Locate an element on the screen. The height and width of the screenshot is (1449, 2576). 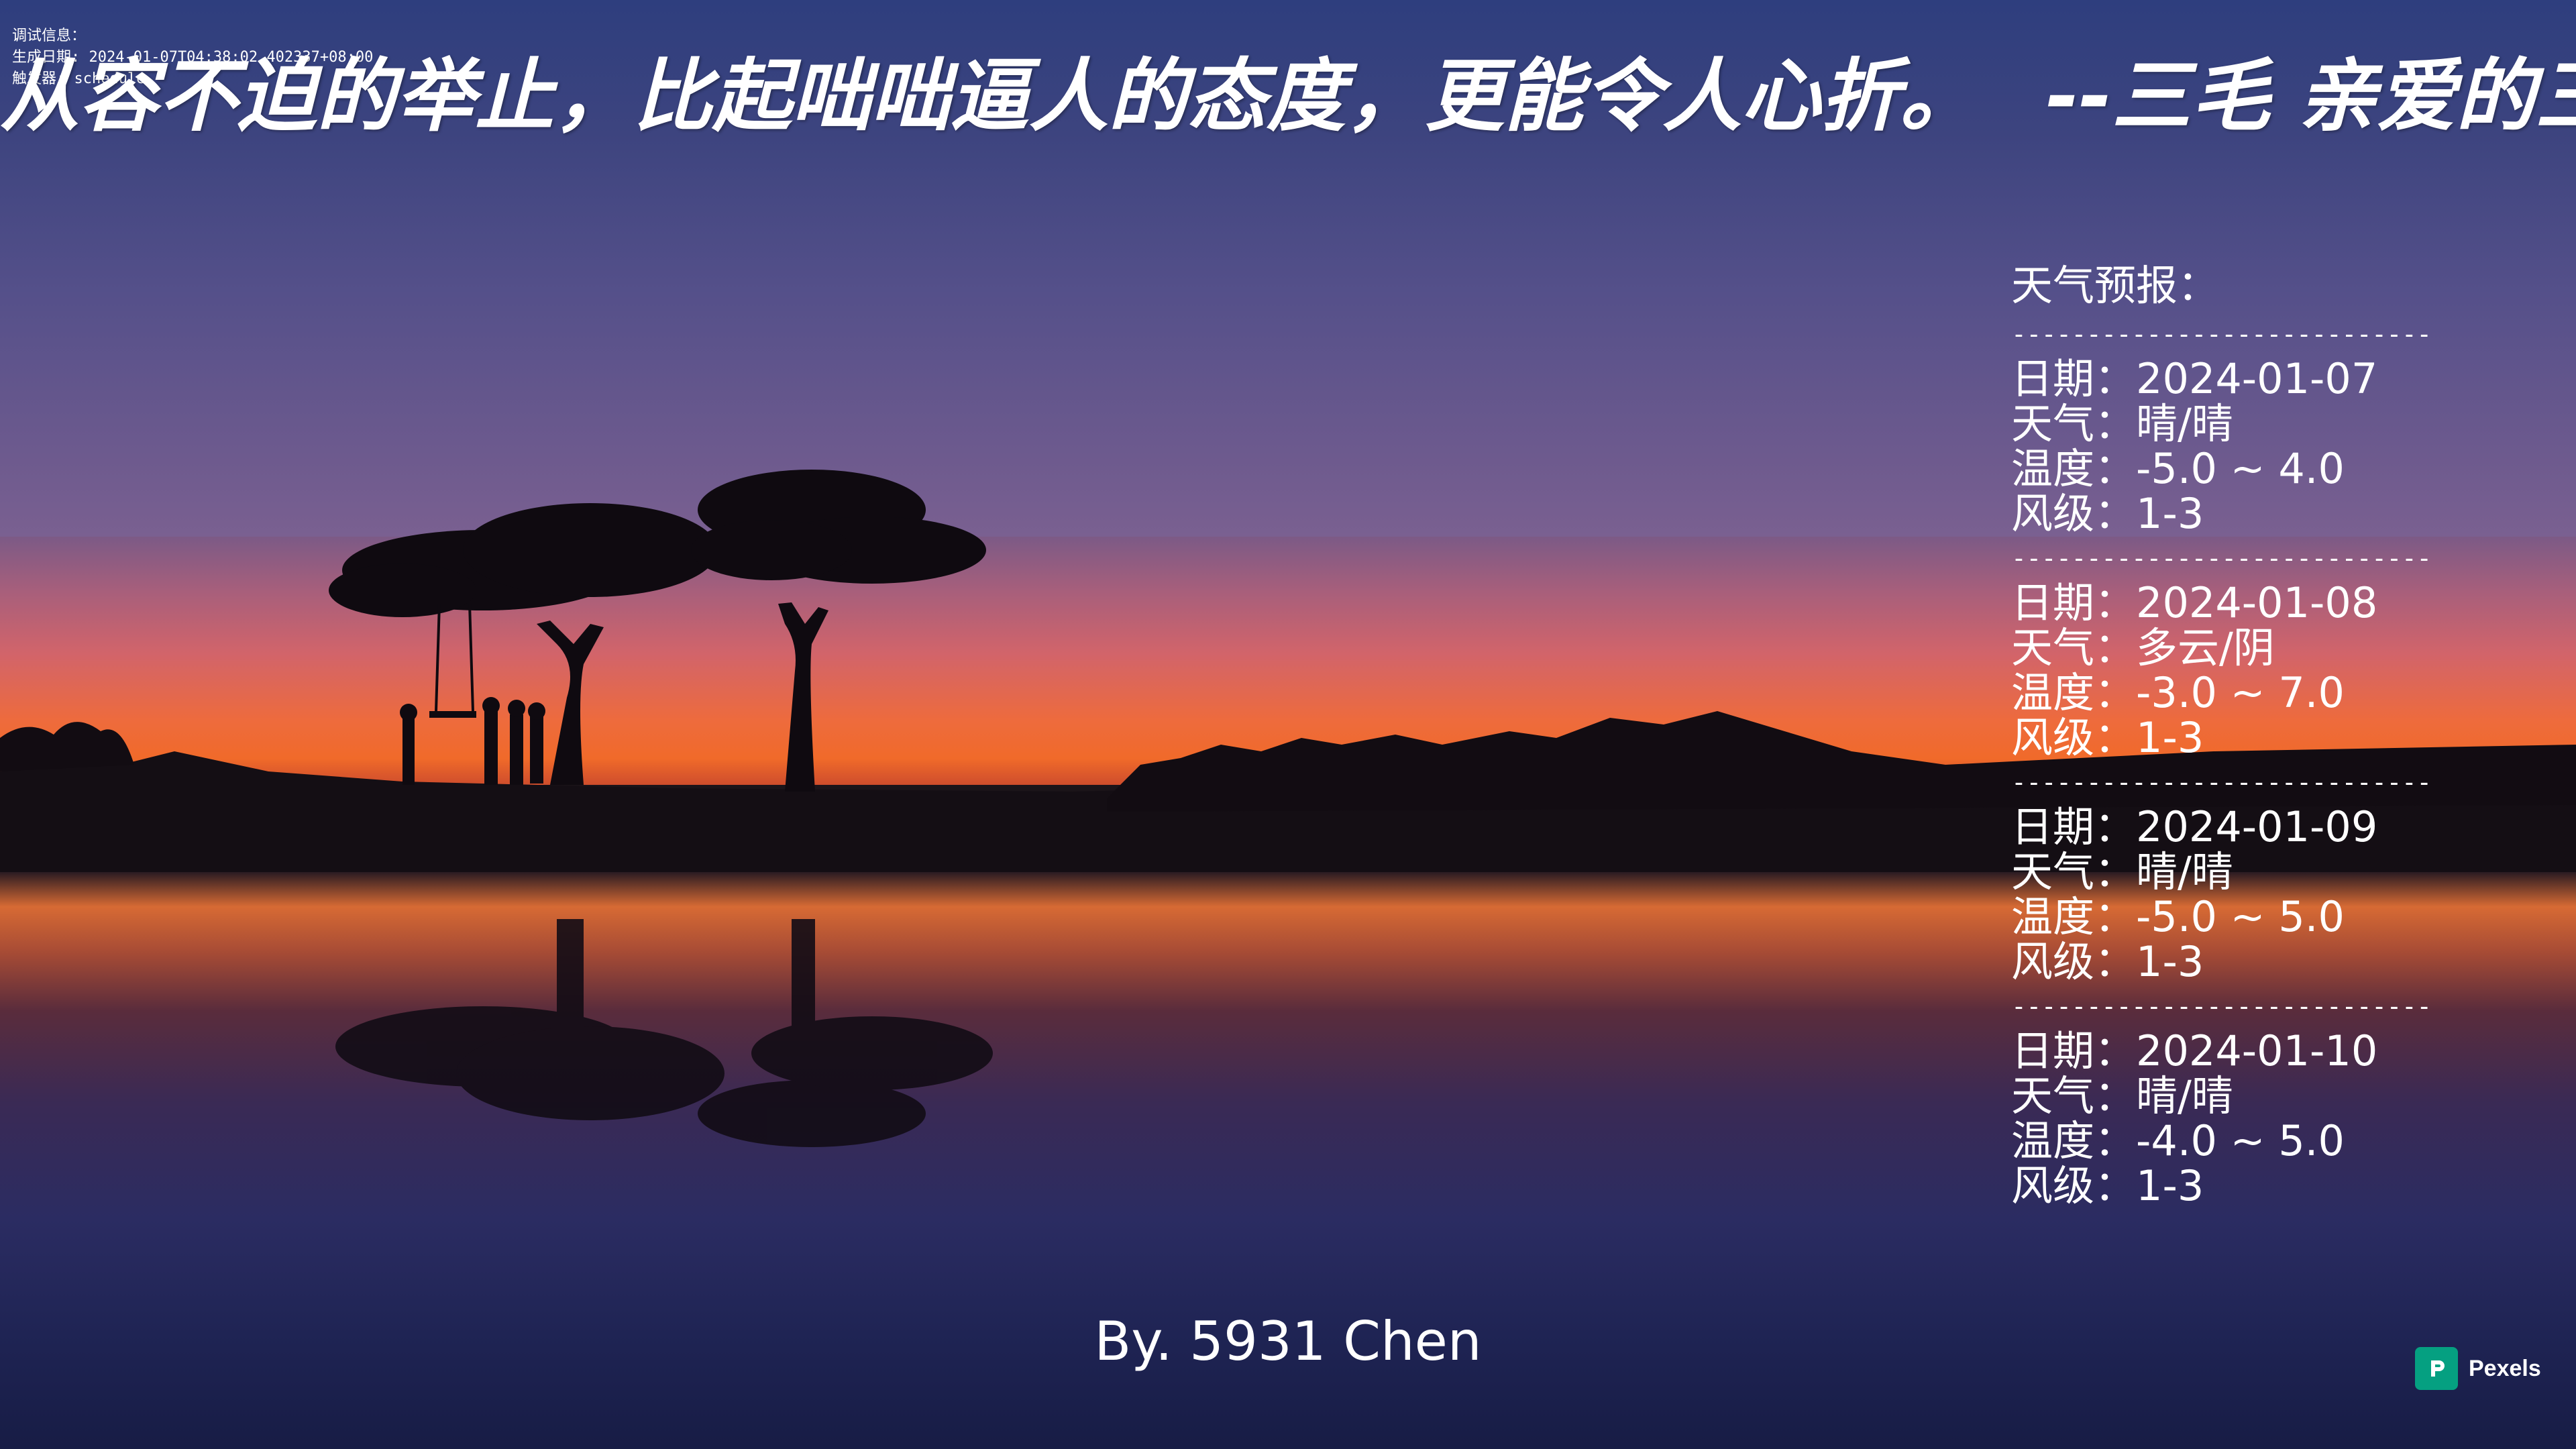
forecast-date: 日期：2024-01-09 is located at coordinates (2194, 826).